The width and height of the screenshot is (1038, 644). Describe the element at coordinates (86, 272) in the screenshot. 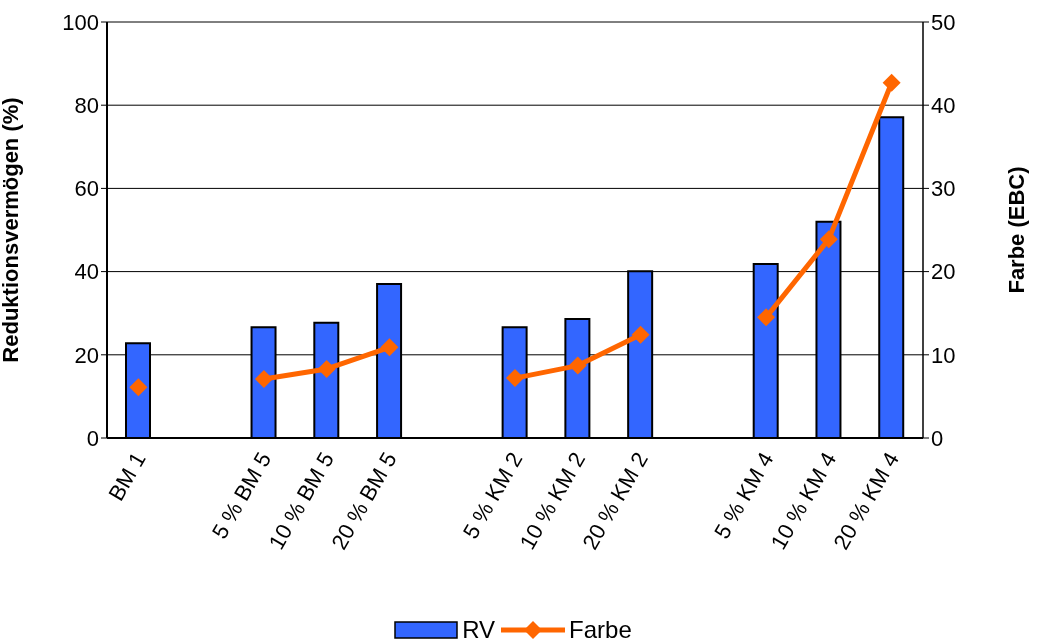

I see `y-tick-label: 40` at that location.